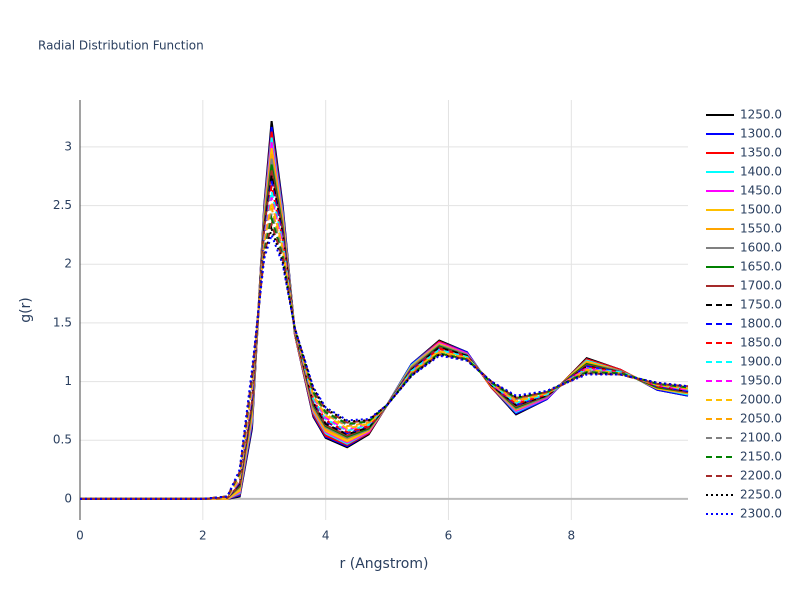 The height and width of the screenshot is (604, 800). What do you see at coordinates (761, 191) in the screenshot?
I see `legend-label: 1450.0` at bounding box center [761, 191].